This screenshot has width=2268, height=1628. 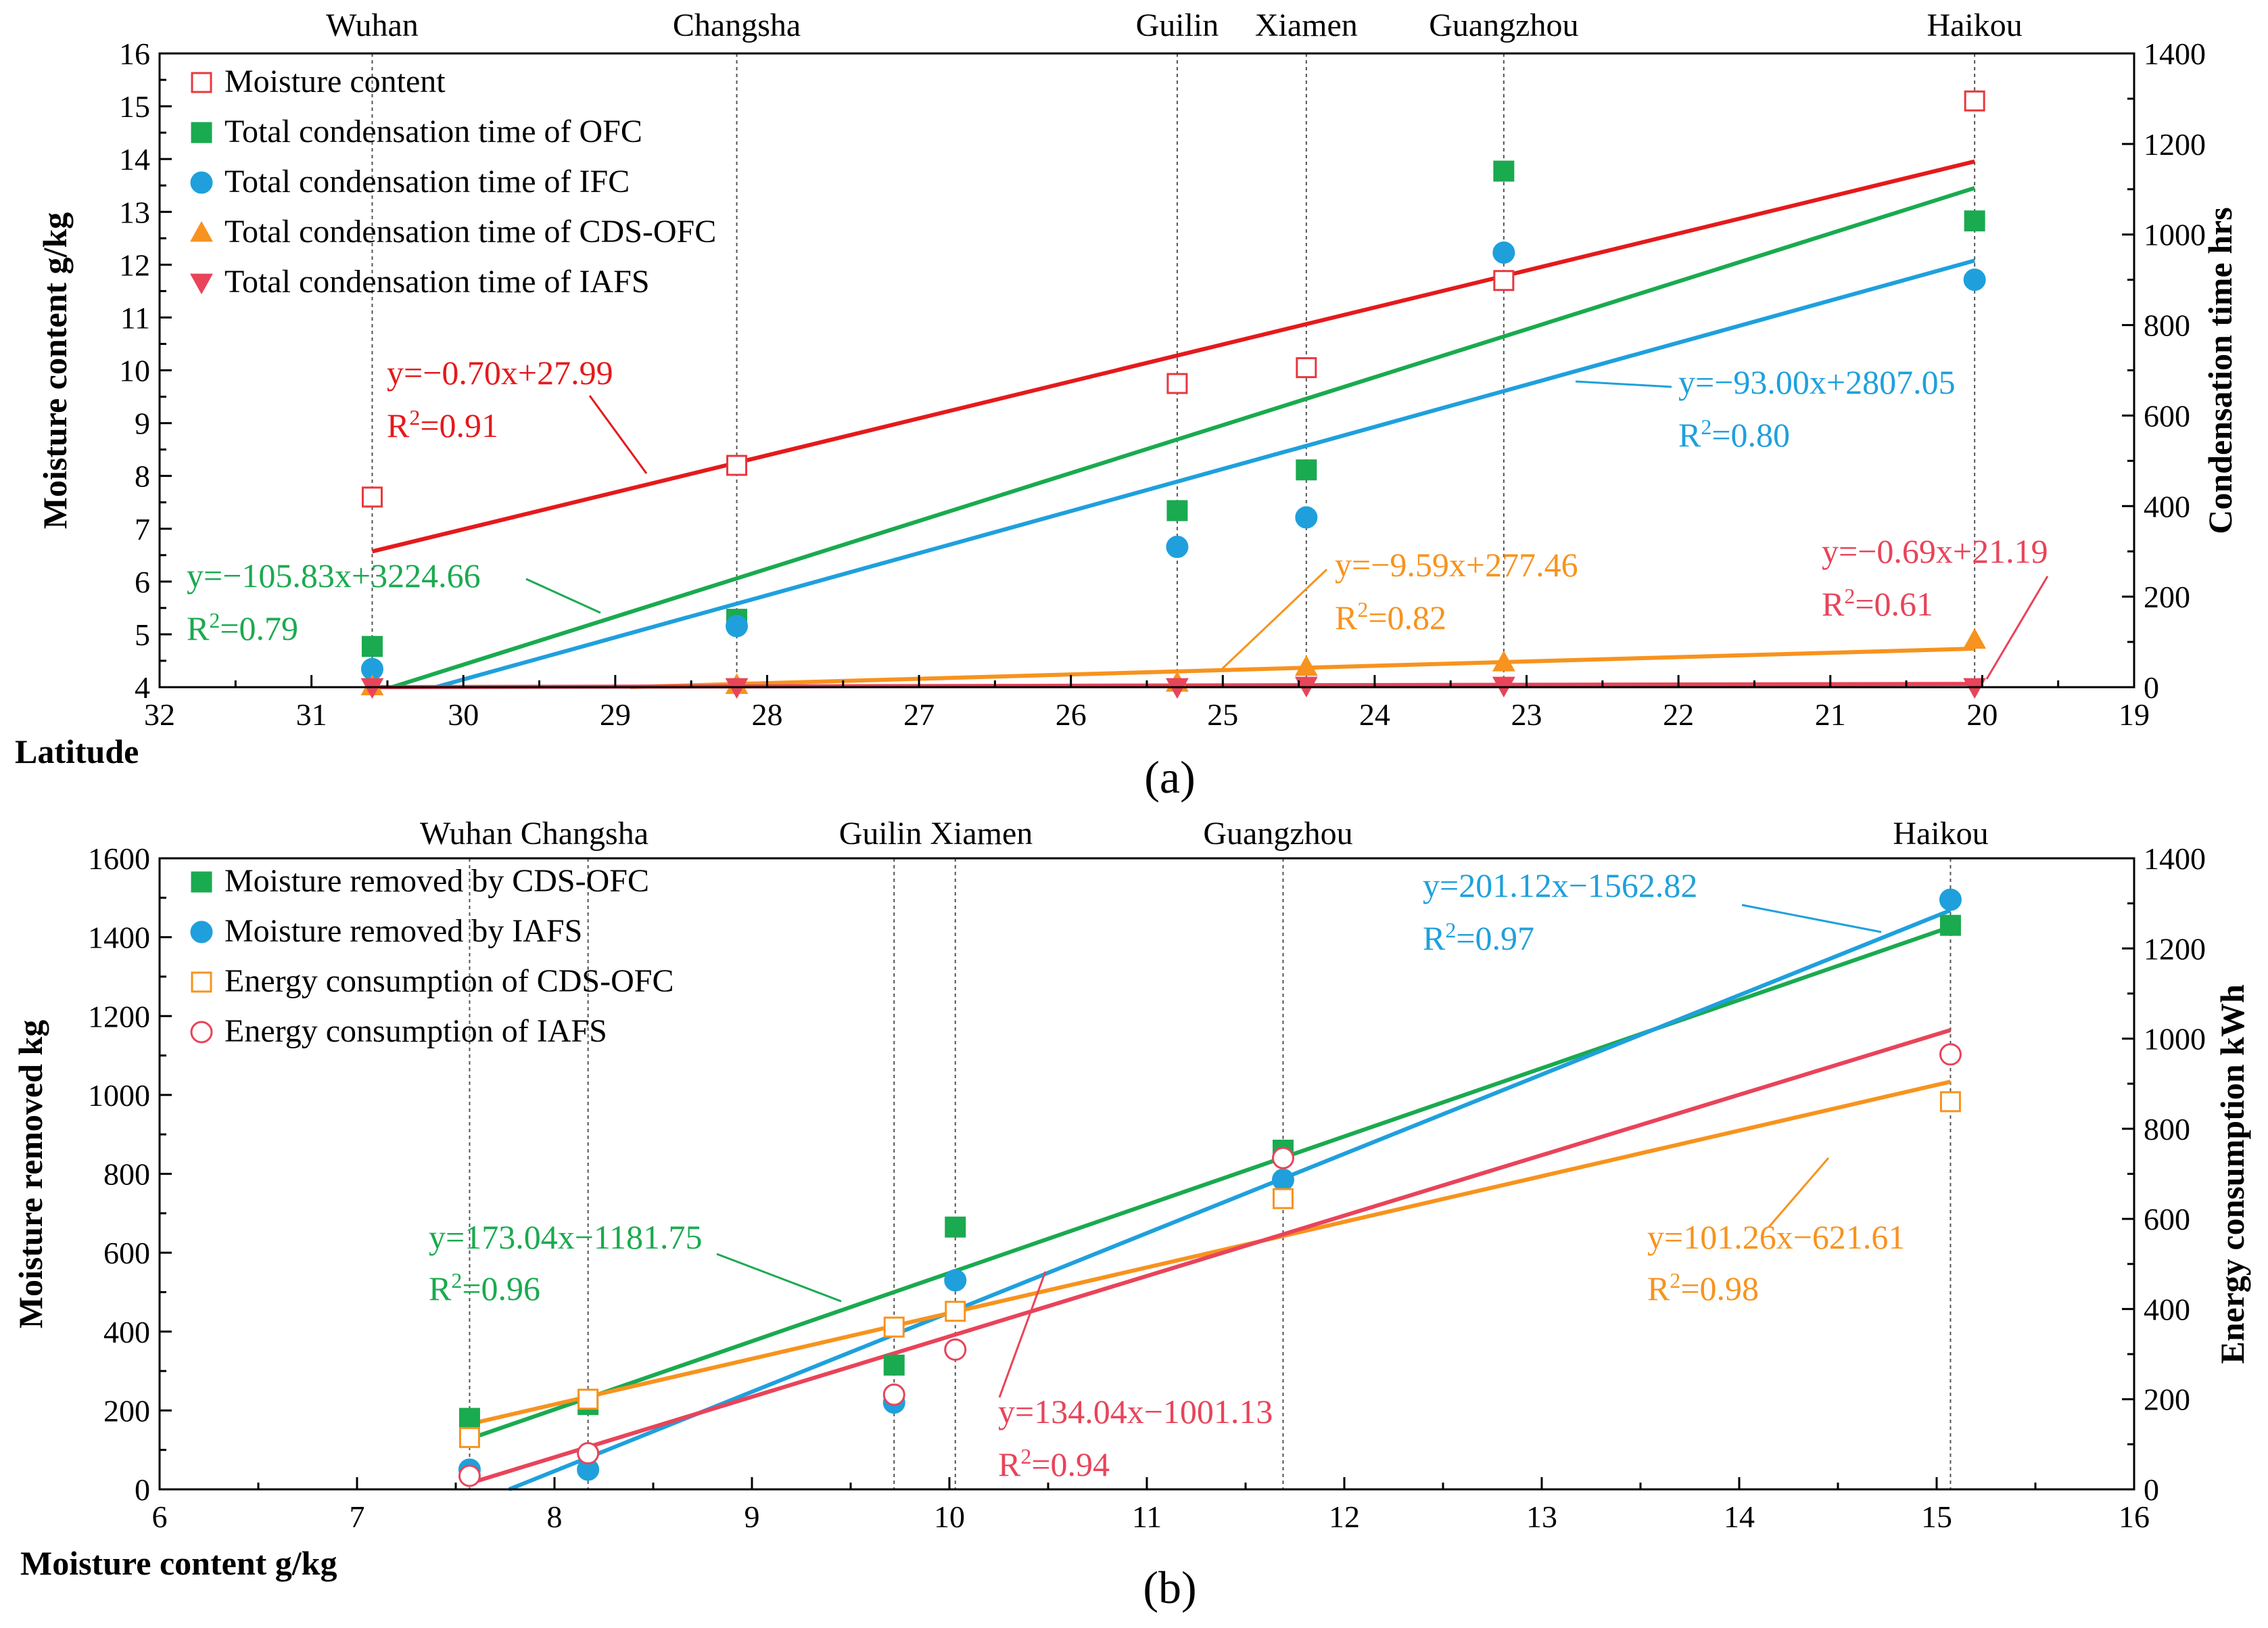 I want to click on legend-b-energy-iafs: Energy consumption of IAFS, so click(x=416, y=1031).